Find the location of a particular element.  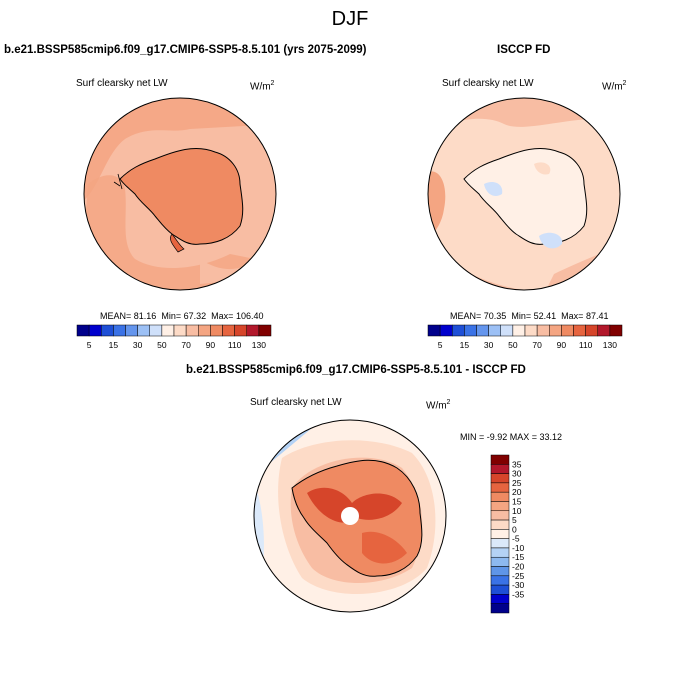

colorbar-tick-label: -25 is located at coordinates (518, 576).